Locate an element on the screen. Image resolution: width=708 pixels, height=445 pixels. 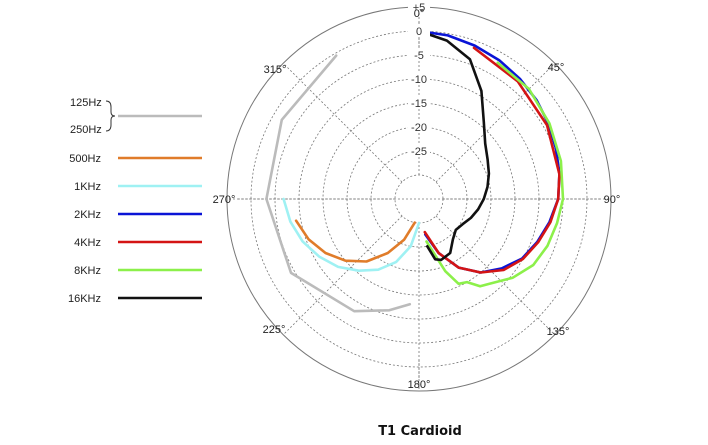
radial-tick-label: -5 is located at coordinates (419, 56).